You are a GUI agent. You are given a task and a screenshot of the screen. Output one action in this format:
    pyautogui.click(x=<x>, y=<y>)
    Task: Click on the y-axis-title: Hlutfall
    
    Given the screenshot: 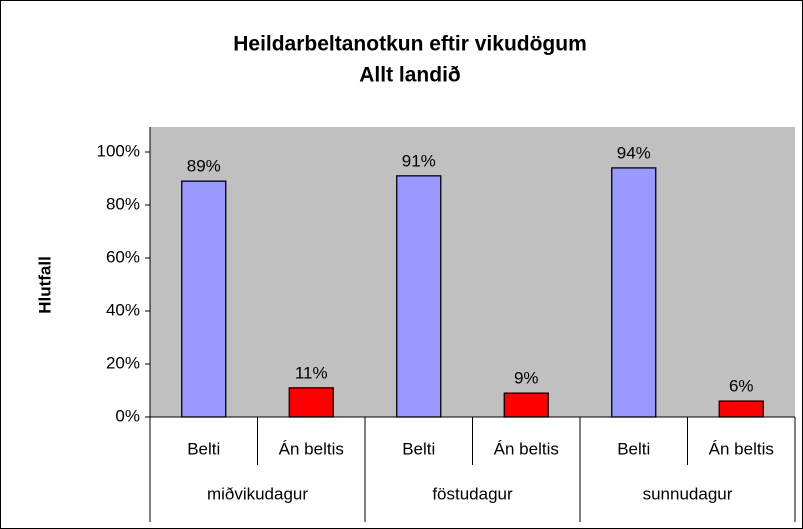 What is the action you would take?
    pyautogui.click(x=44, y=285)
    